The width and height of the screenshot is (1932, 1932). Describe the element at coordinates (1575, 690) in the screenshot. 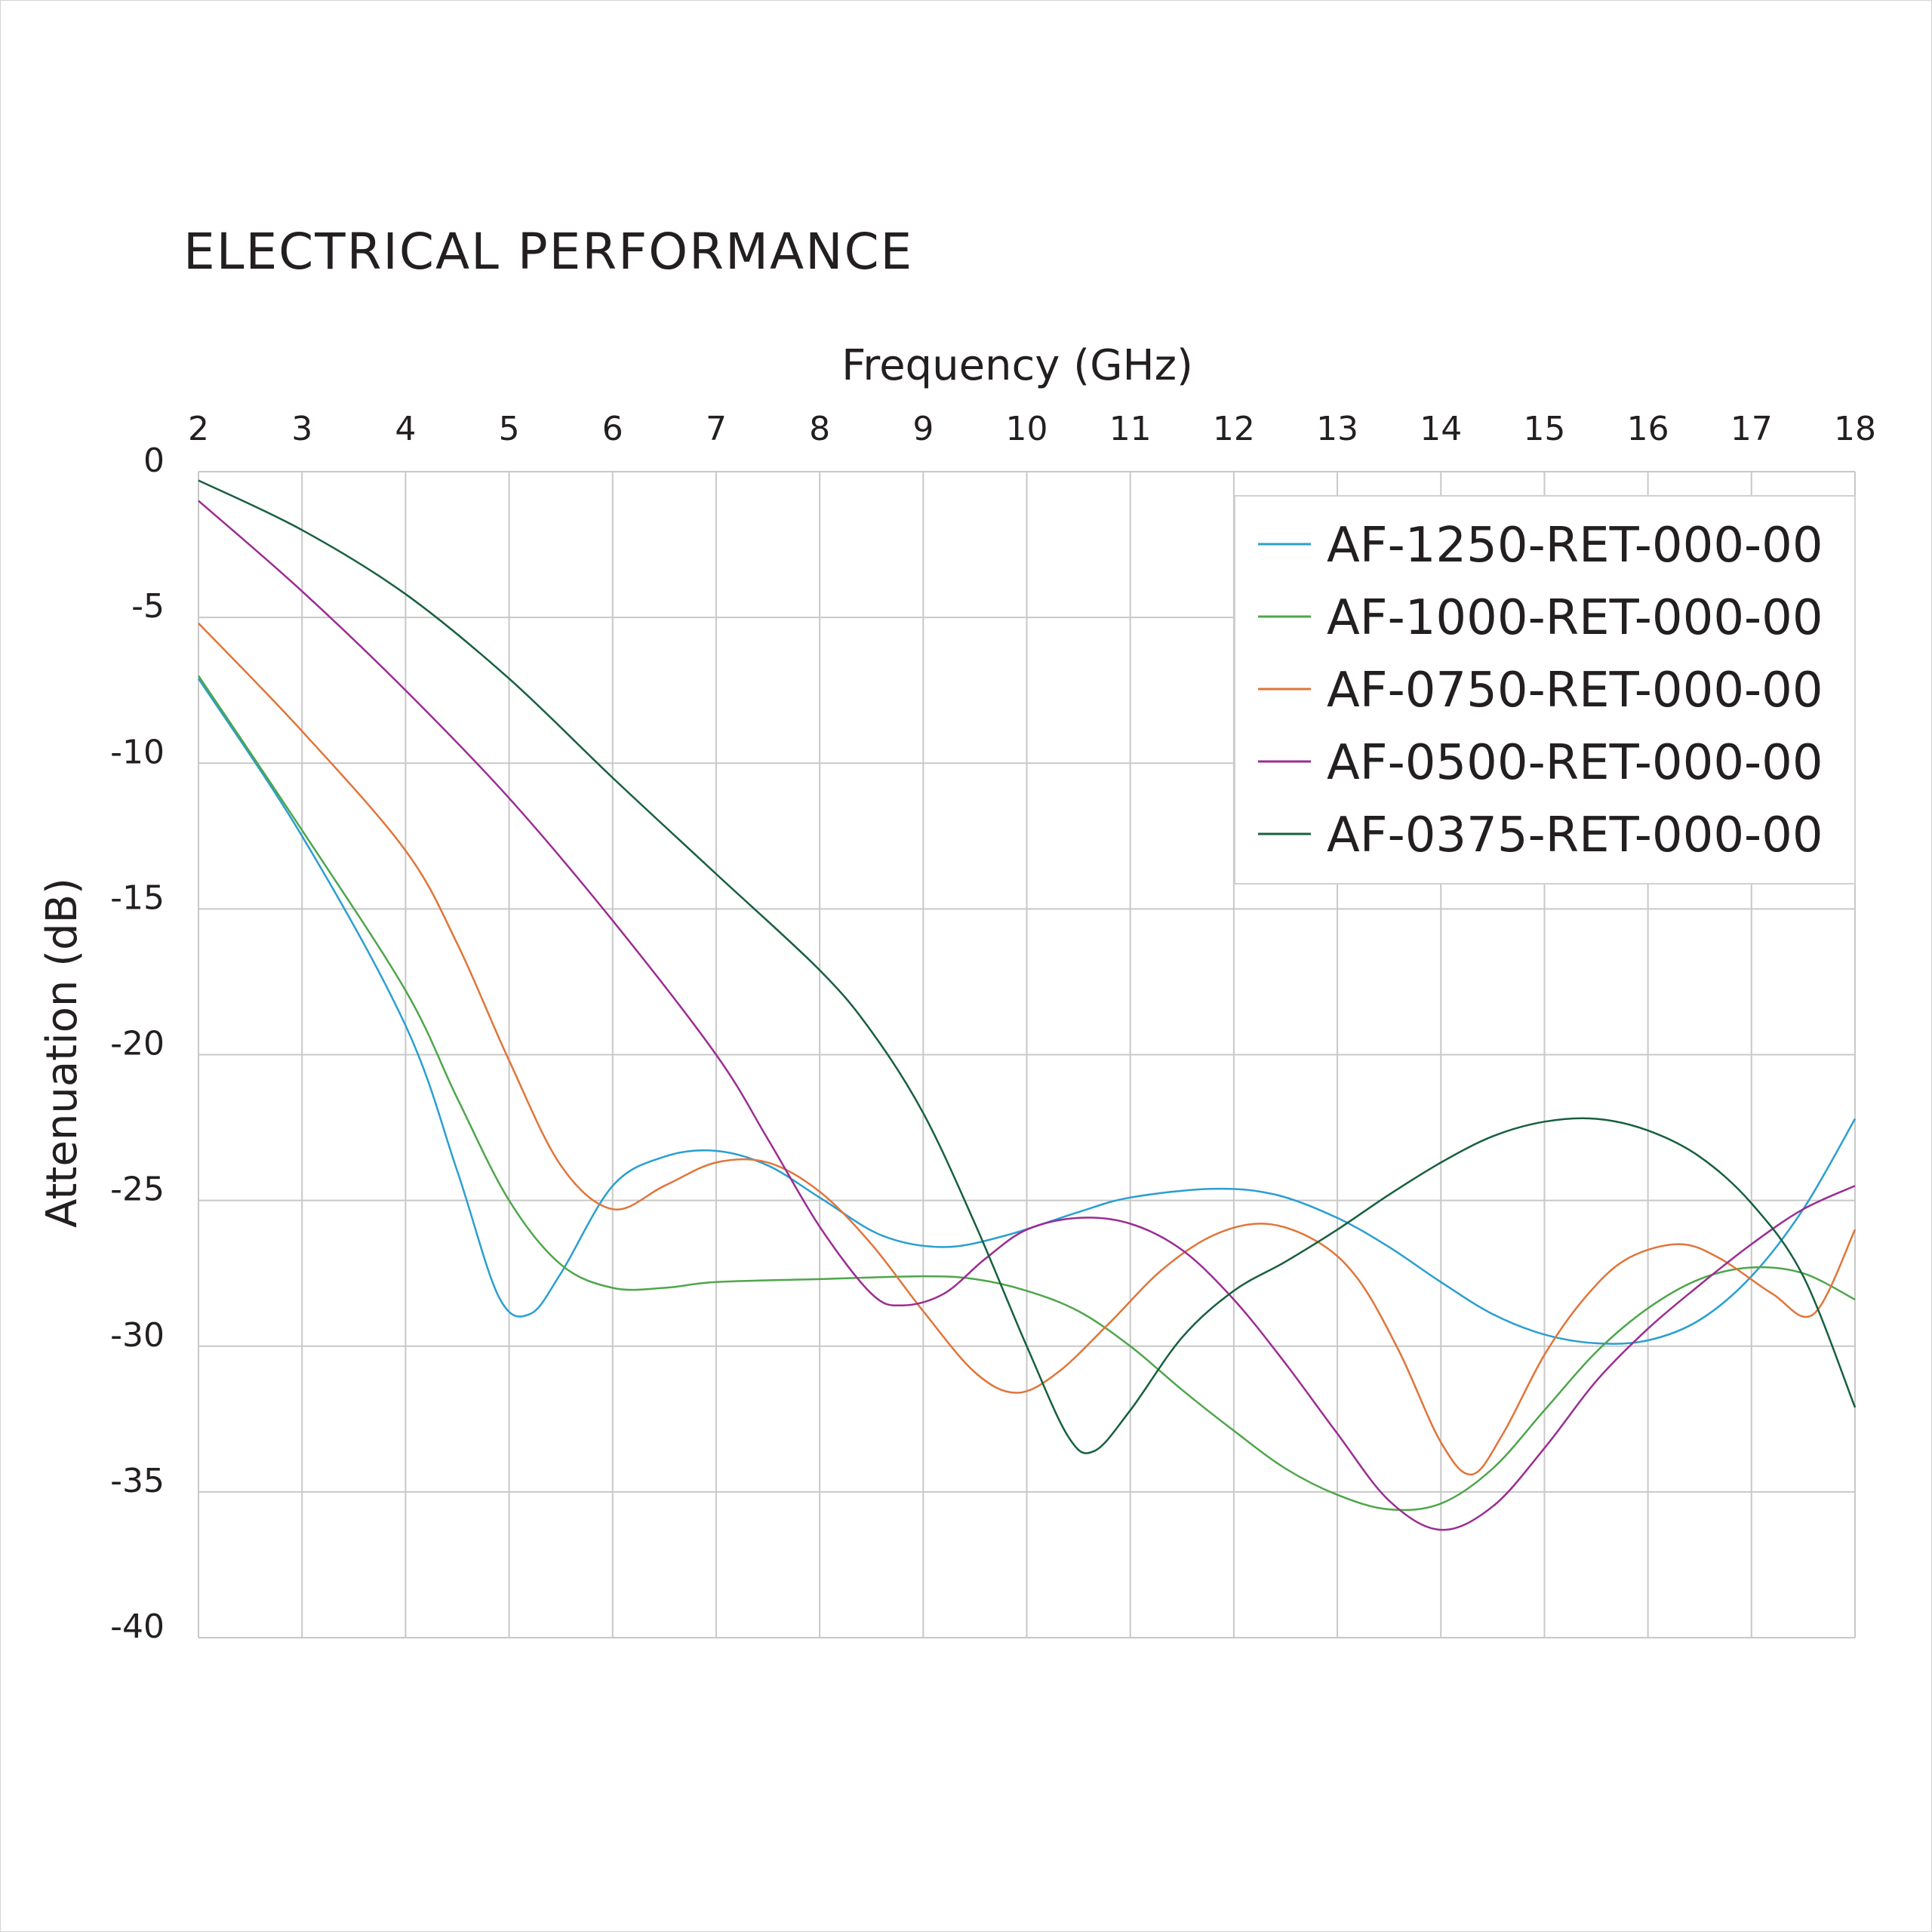

I see `legend-label-af-0750-ret-000-00: AF-0750-RET-000-00` at that location.